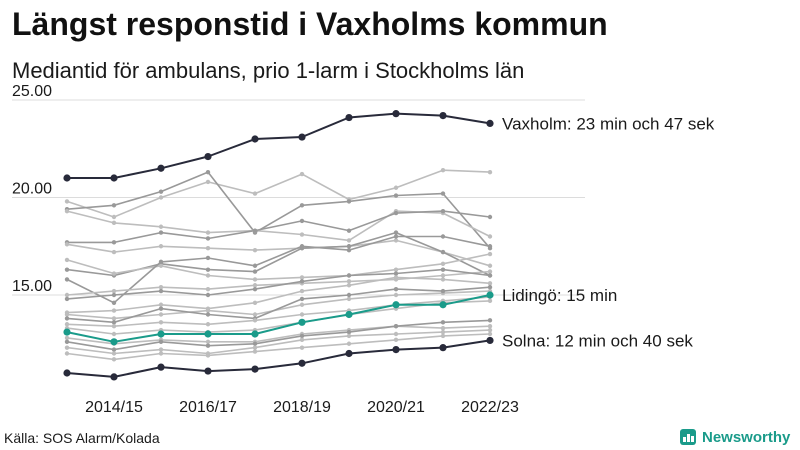 The height and width of the screenshot is (450, 800). Describe the element at coordinates (597, 340) in the screenshot. I see `series-label-solna: Solna: 12 min och 40 sek` at that location.